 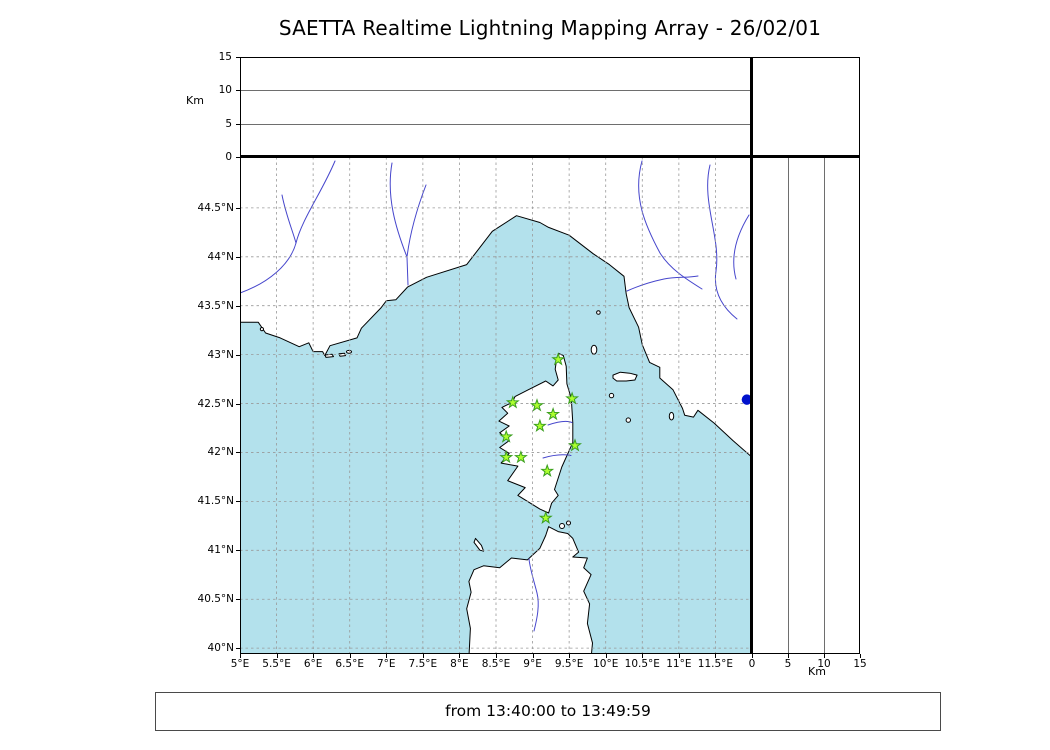 What do you see at coordinates (240, 664) in the screenshot?
I see `lon-tick-label: 5°E` at bounding box center [240, 664].